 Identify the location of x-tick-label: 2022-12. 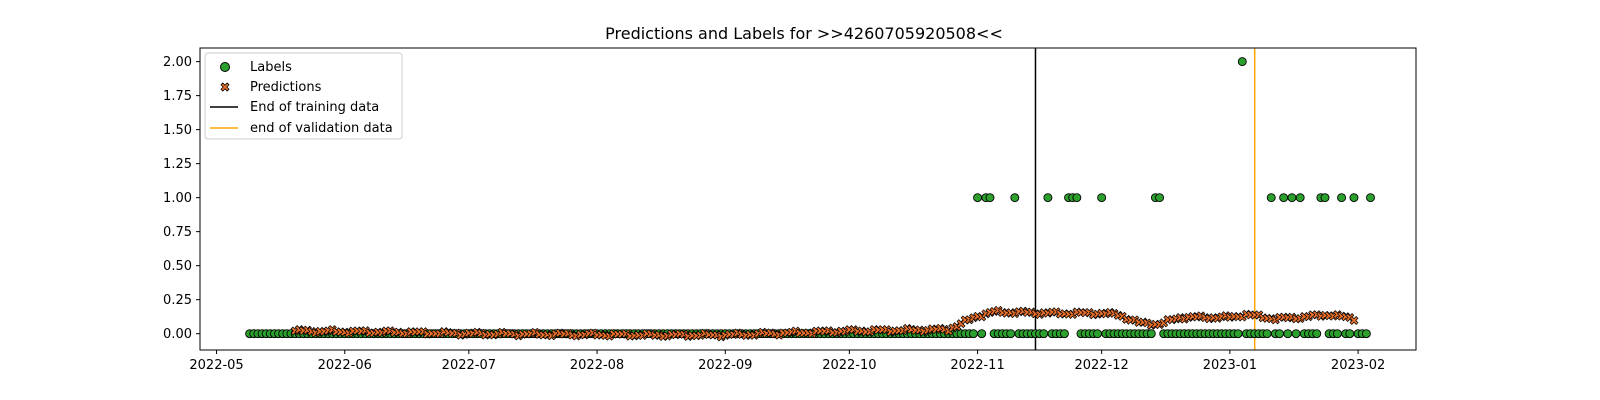
(1101, 365).